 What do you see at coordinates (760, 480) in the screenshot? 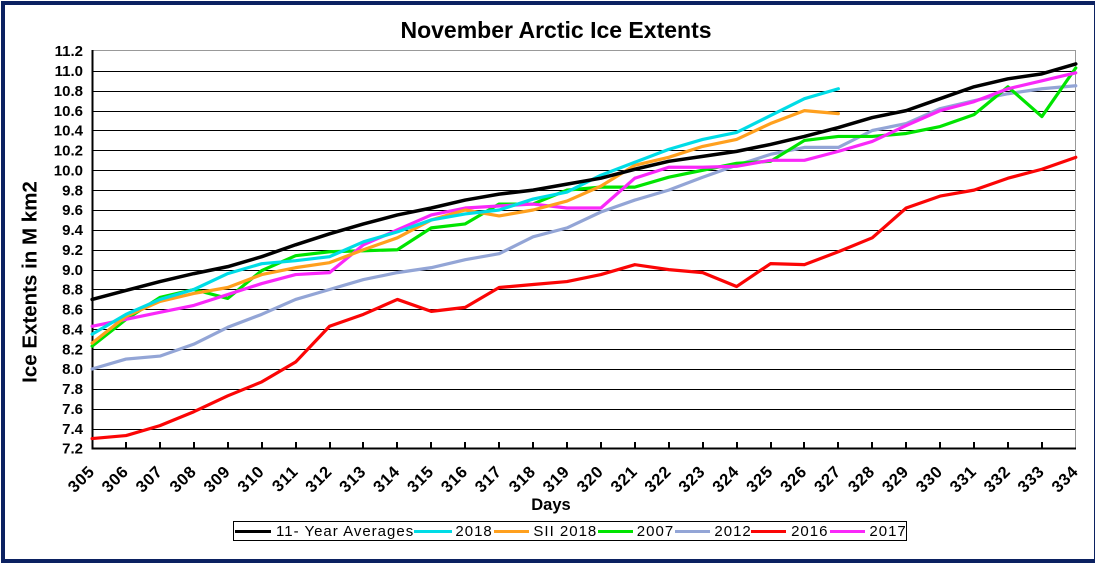
I see `svg-text: 325` at bounding box center [760, 480].